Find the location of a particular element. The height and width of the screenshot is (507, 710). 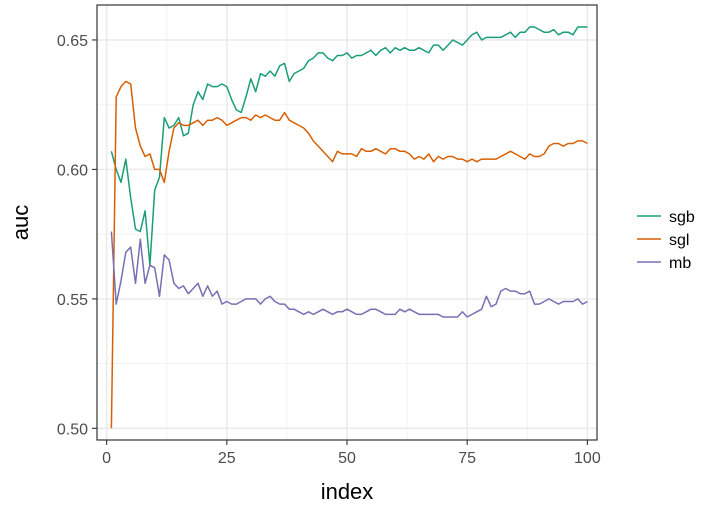

x-tick-label: 75 is located at coordinates (467, 458).